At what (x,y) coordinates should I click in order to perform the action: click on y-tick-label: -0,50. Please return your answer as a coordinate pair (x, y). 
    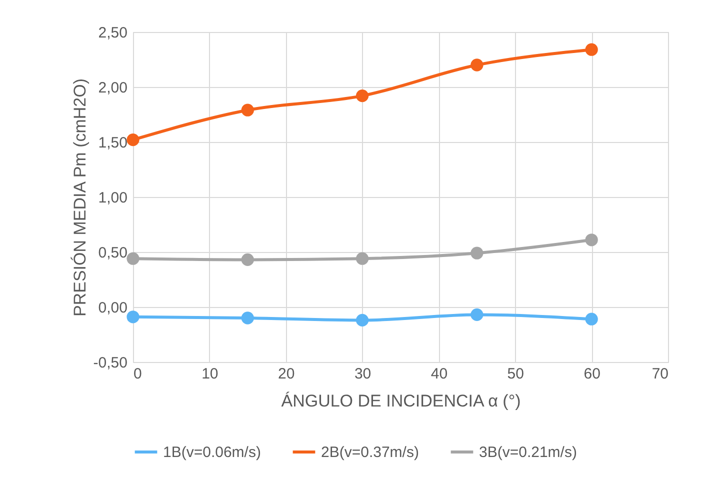
    Looking at the image, I should click on (110, 363).